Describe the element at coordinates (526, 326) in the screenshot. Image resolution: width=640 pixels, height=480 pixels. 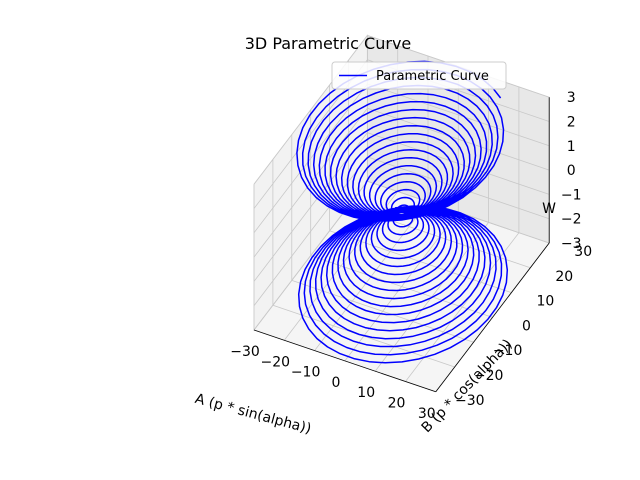
I see `y-tick-label: 0` at that location.